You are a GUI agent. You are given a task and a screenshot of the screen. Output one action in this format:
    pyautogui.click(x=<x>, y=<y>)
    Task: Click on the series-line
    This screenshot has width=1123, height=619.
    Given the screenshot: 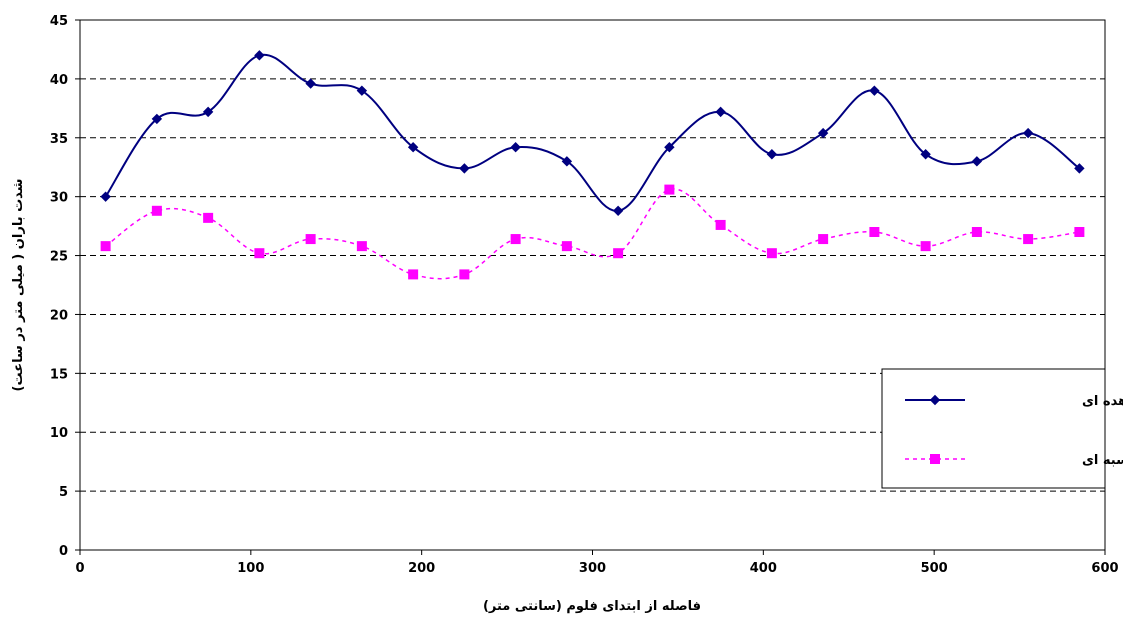 What is the action you would take?
    pyautogui.click(x=592, y=234)
    